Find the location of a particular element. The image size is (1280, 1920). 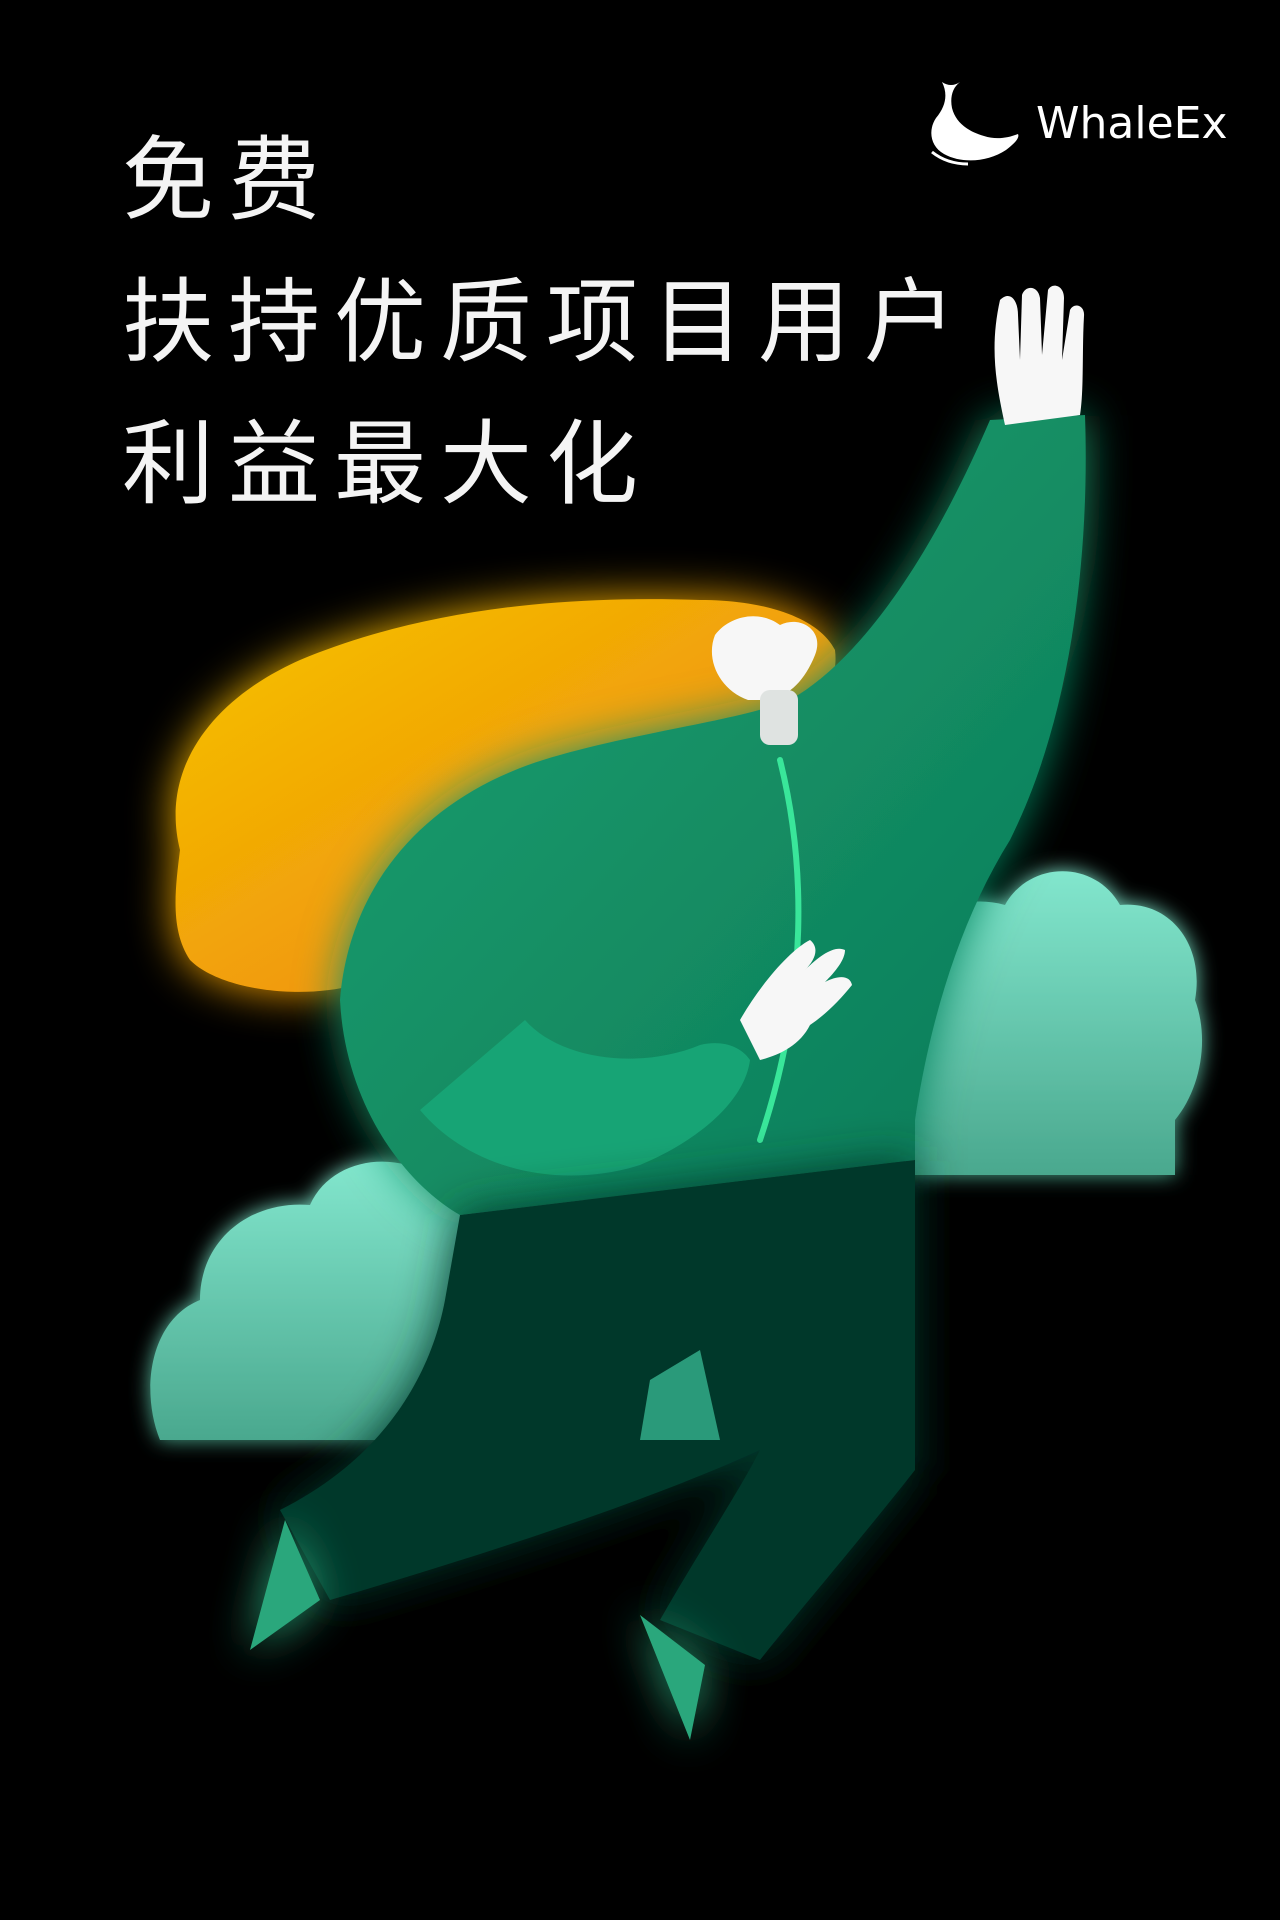

head is located at coordinates (764, 680).